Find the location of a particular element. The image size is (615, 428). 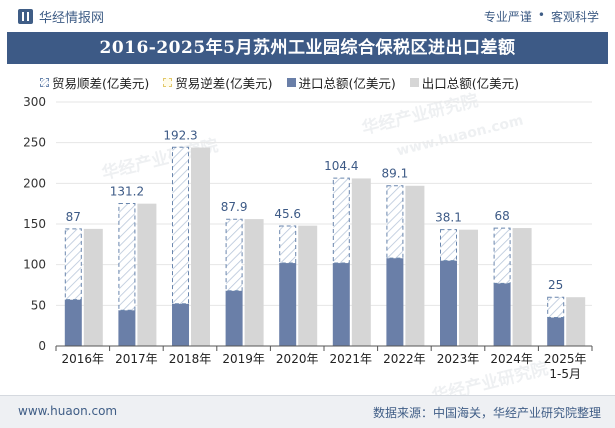

legend-item-deficit: 贸易逆差(亿美元) is located at coordinates (218, 82).